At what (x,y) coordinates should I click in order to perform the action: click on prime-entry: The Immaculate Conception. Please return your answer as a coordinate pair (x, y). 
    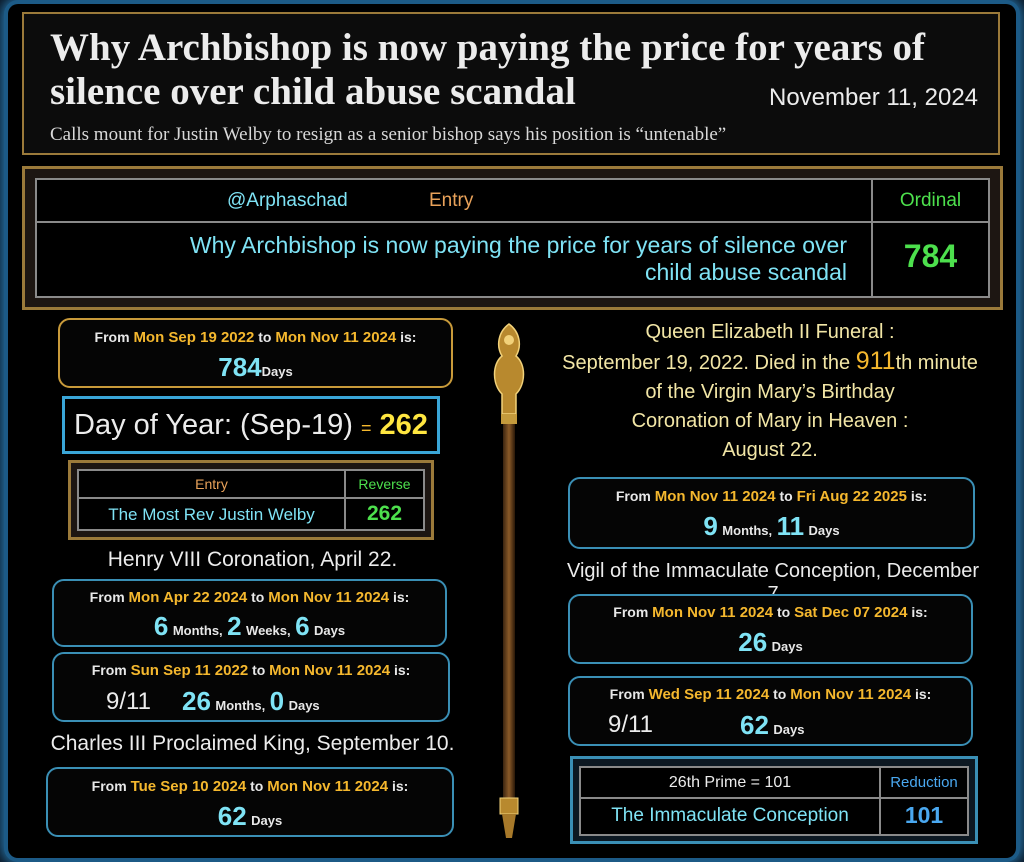
    Looking at the image, I should click on (730, 815).